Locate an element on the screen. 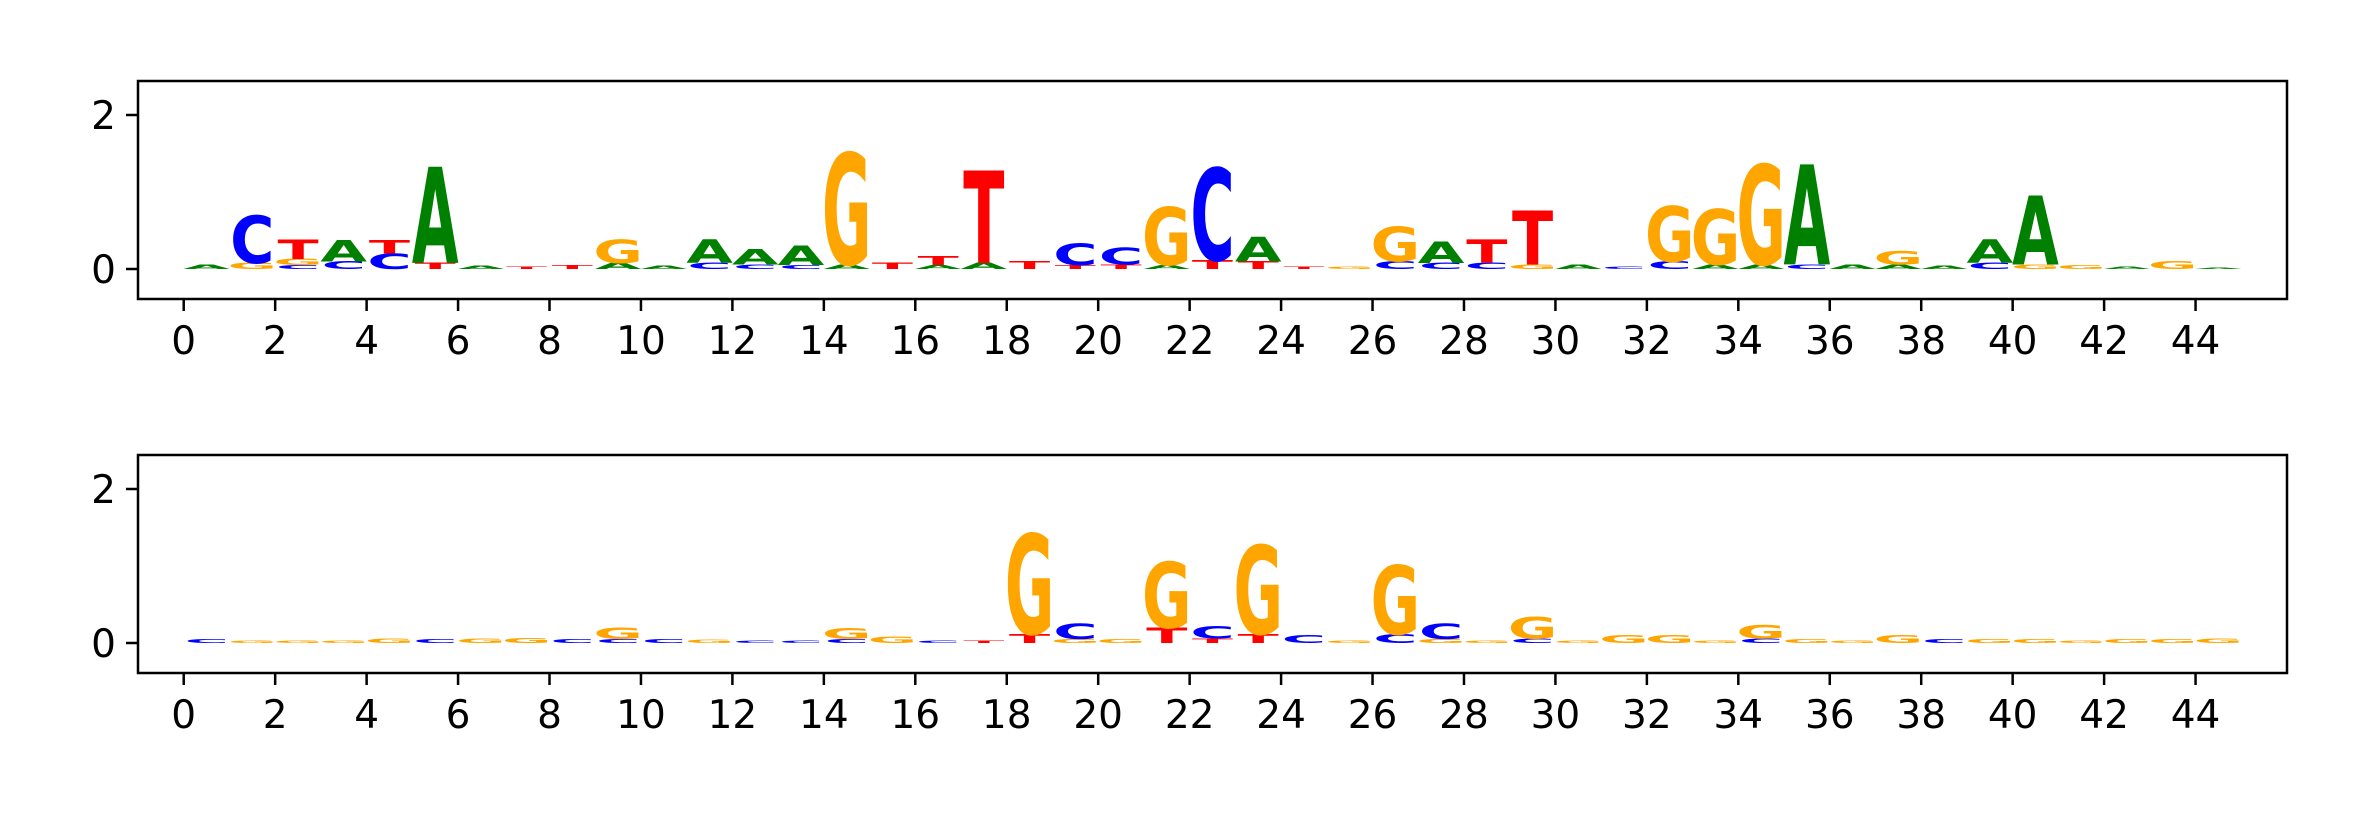  x-tick-label: 38 is located at coordinates (1921, 341).